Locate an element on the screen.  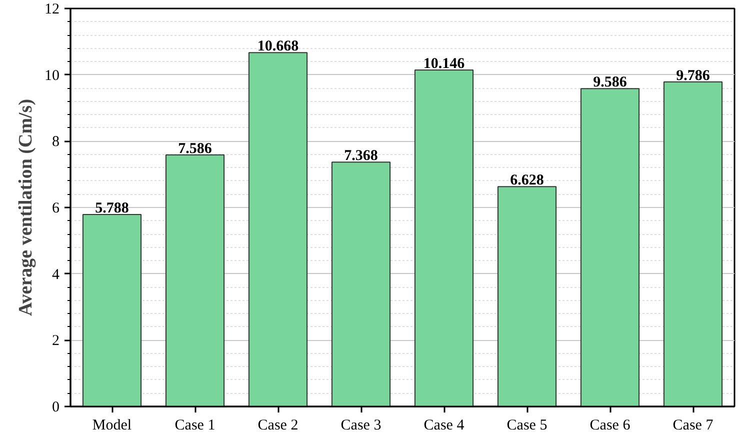
data-label: 7.368 is located at coordinates (361, 156).